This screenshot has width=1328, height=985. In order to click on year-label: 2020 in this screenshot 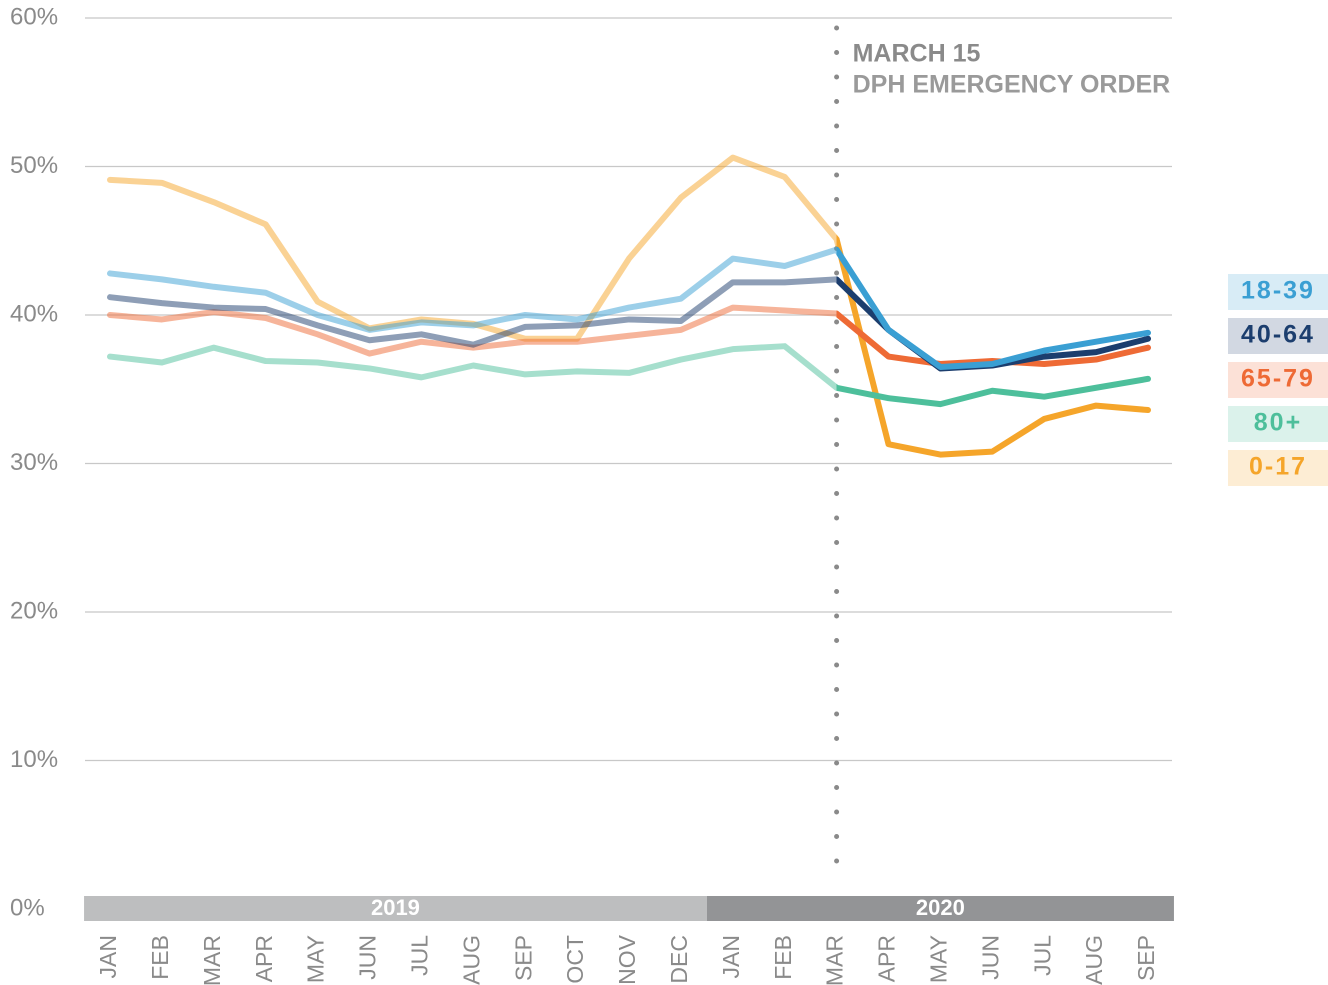, I will do `click(940, 907)`.